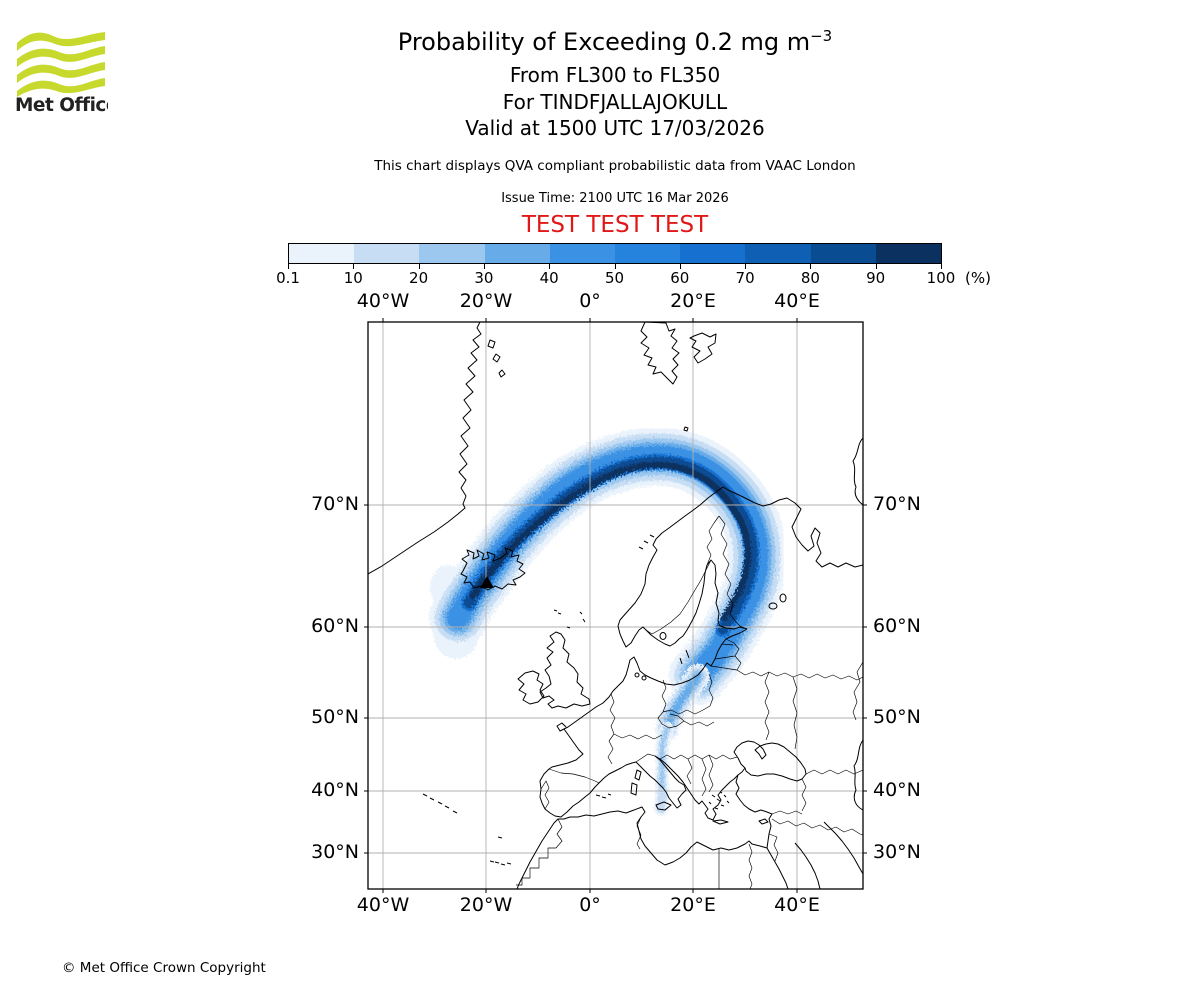  I want to click on colorbar-tick-label: 0.1, so click(288, 278).